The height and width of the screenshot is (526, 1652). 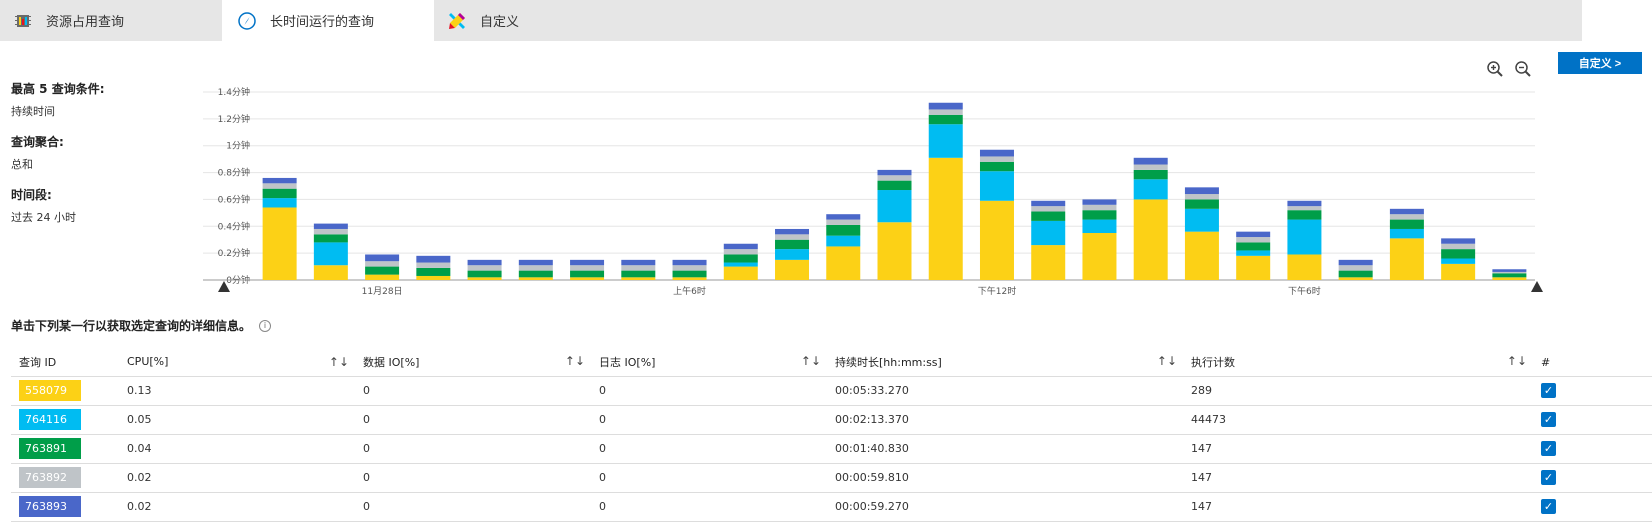 What do you see at coordinates (1358, 391) in the screenshot?
I see `exec-count-cell: 289` at bounding box center [1358, 391].